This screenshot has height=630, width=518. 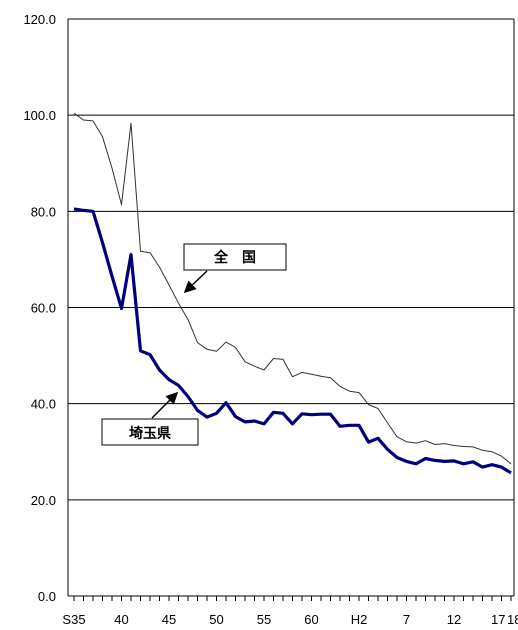 What do you see at coordinates (359, 619) in the screenshot?
I see `x-tick-label: H2` at bounding box center [359, 619].